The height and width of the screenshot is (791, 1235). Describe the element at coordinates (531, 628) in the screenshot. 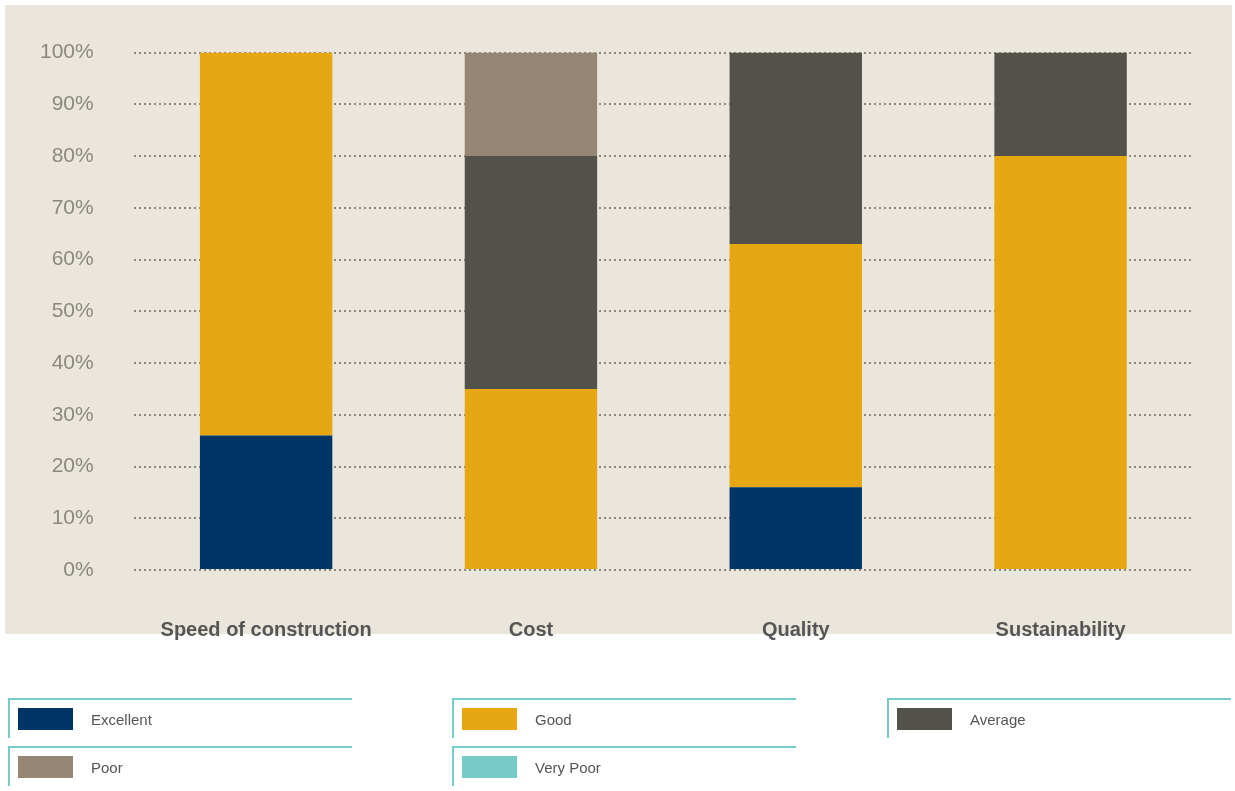

I see `x-tick-label: Cost` at that location.